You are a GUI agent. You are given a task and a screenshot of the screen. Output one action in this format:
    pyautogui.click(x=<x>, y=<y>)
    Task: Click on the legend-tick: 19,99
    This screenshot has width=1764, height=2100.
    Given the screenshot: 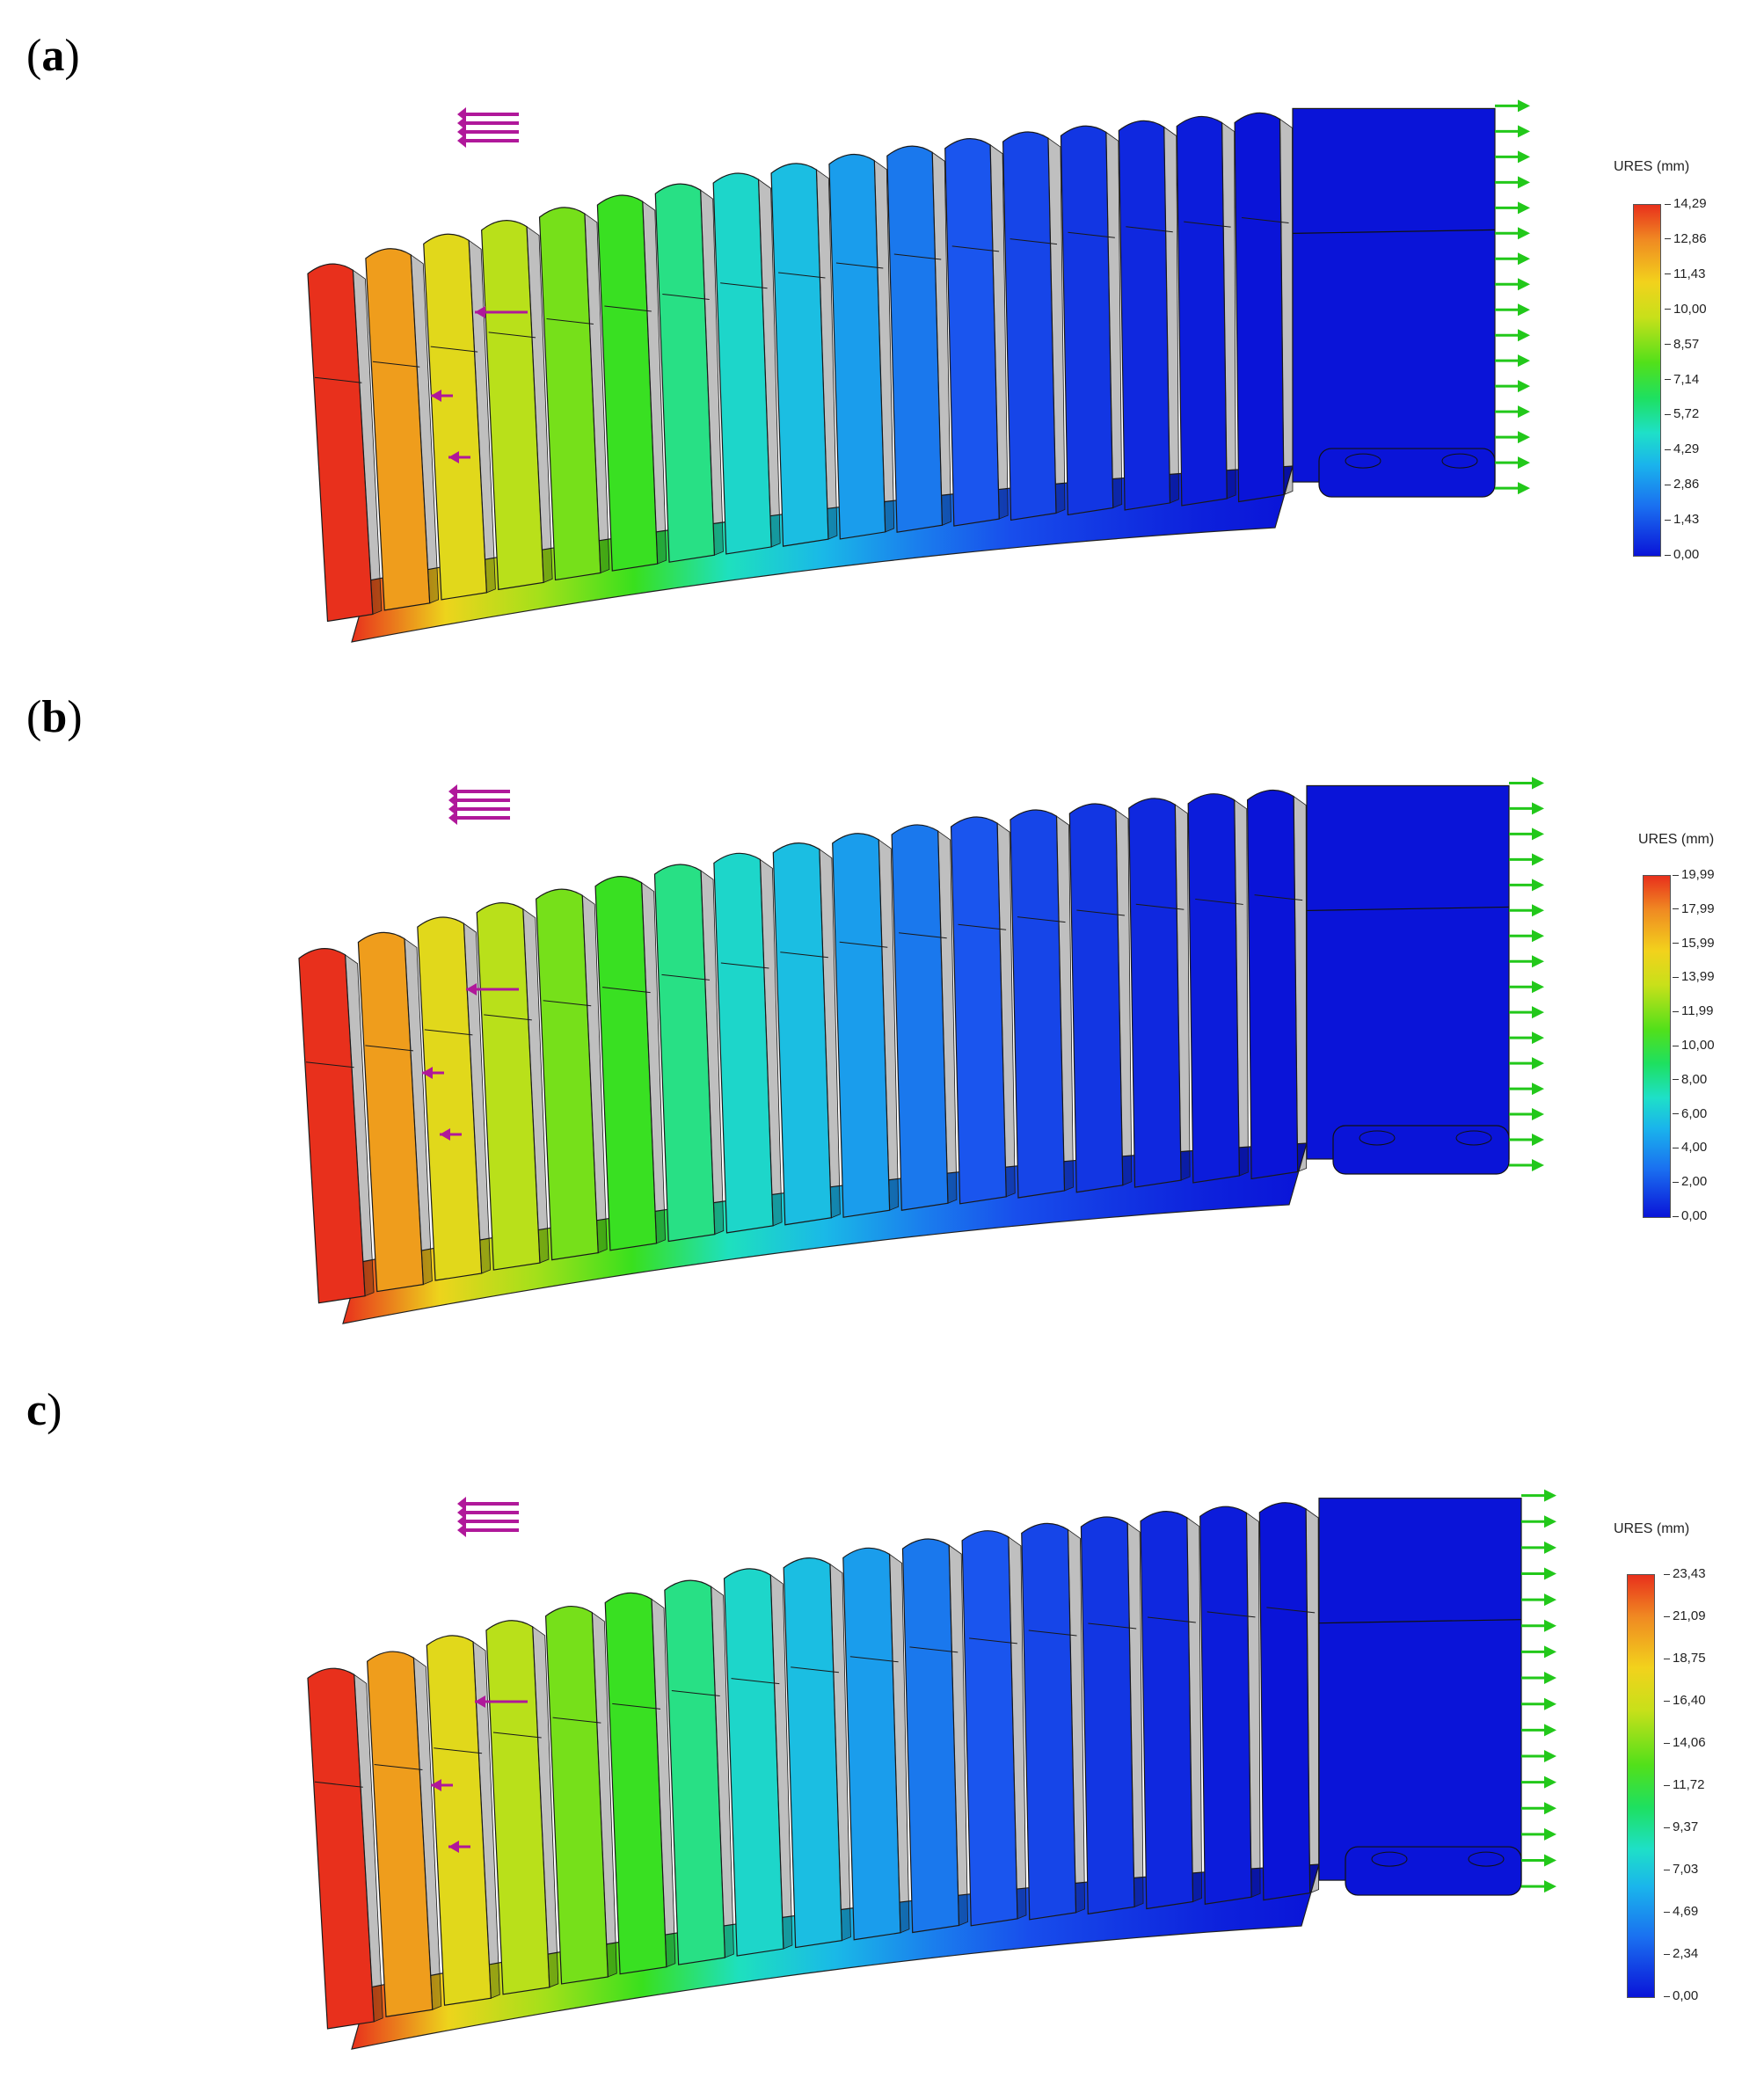 What is the action you would take?
    pyautogui.click(x=1694, y=875)
    